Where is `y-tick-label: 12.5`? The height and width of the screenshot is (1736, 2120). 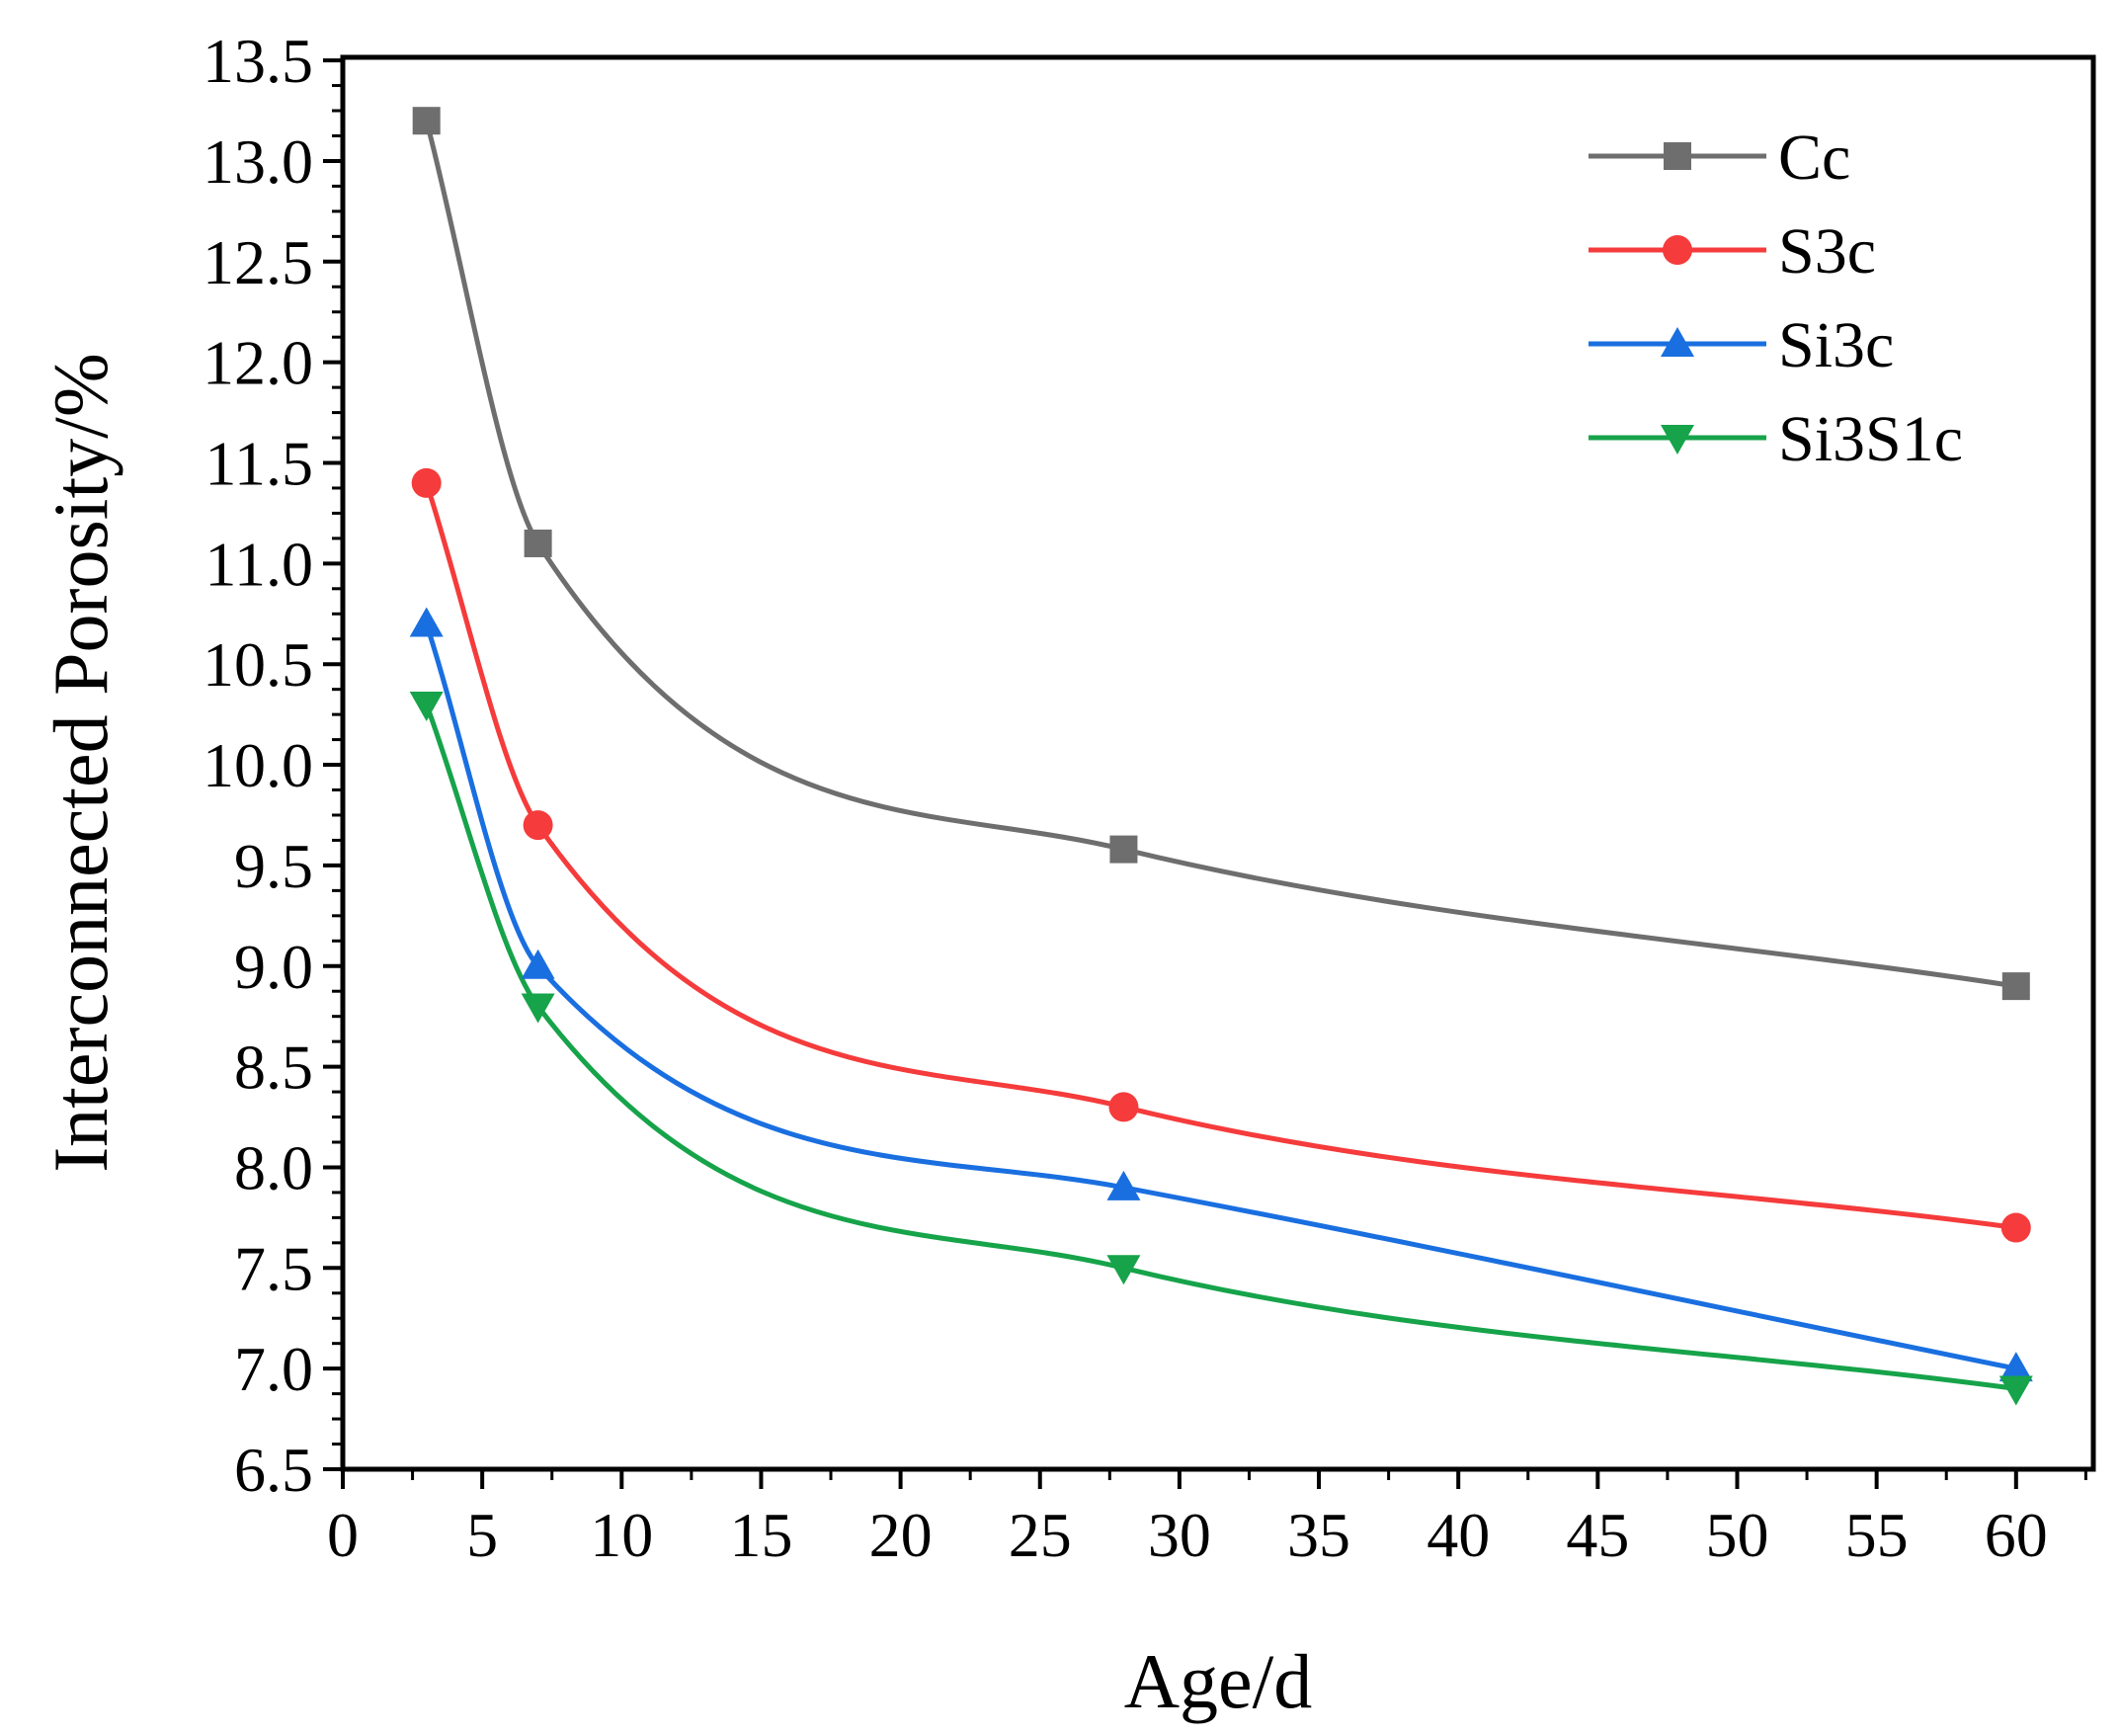 y-tick-label: 12.5 is located at coordinates (258, 262).